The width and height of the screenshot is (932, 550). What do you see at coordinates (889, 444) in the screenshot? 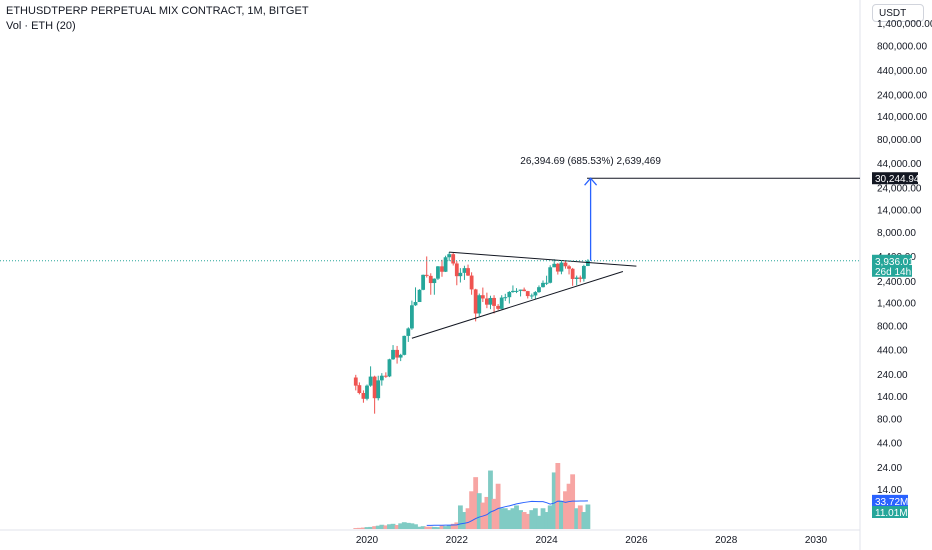
I see `price-tick-label: 44.00` at bounding box center [889, 444].